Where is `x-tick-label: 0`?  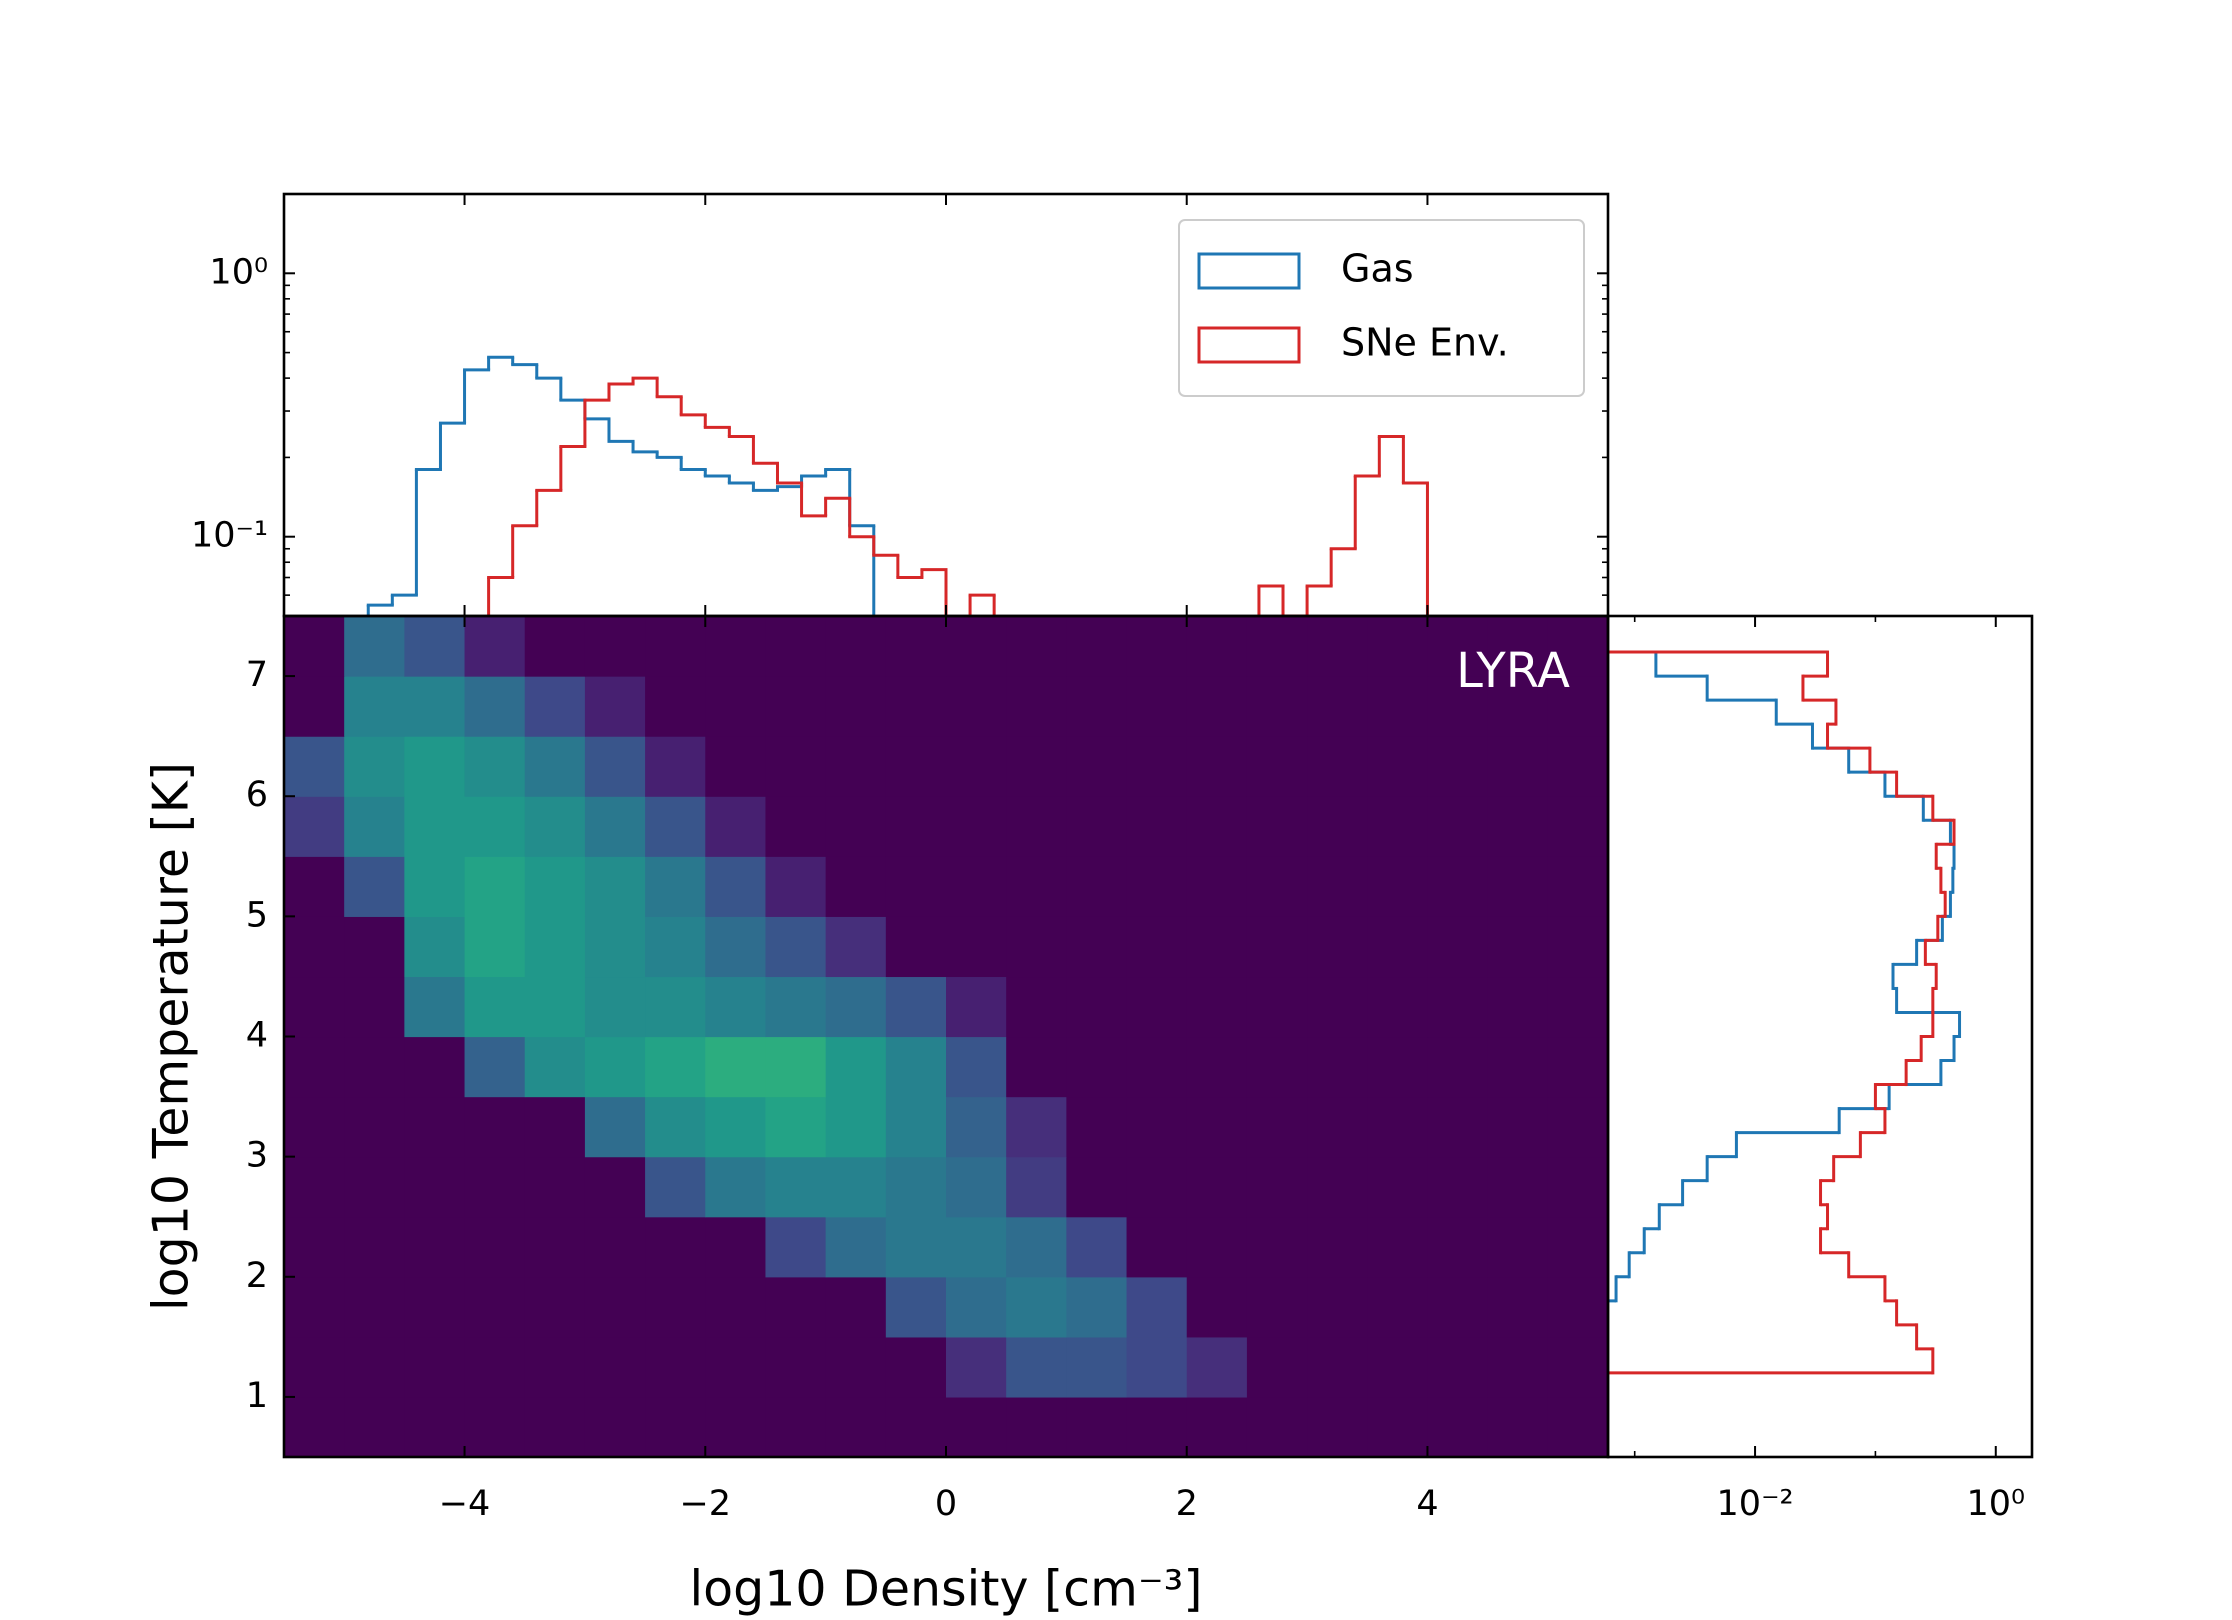 x-tick-label: 0 is located at coordinates (946, 1504).